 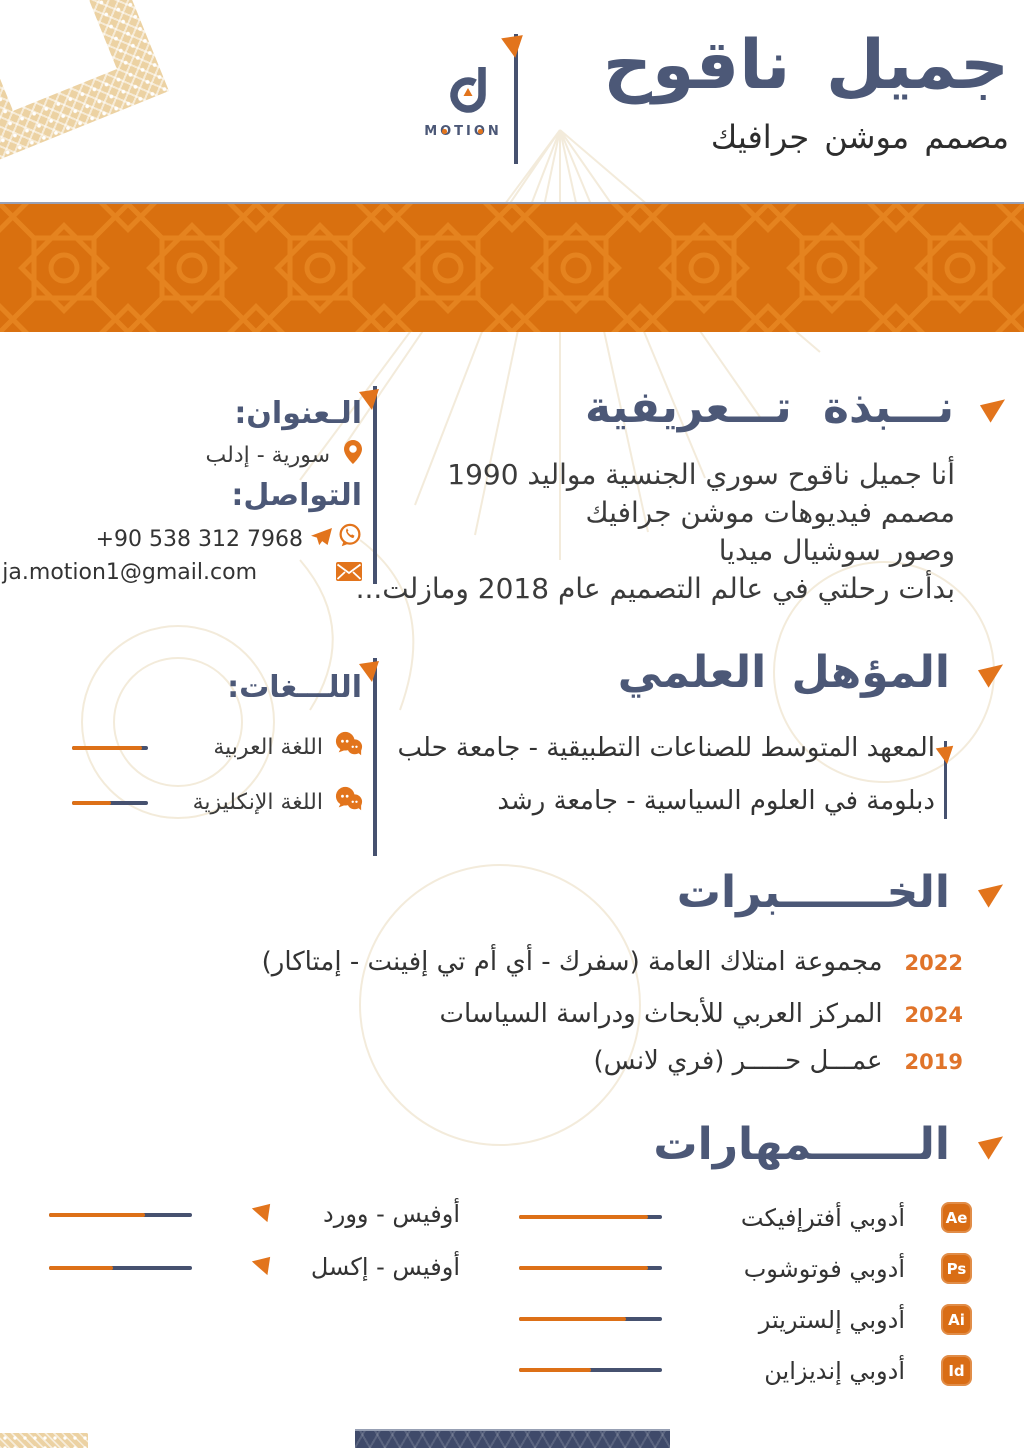 What do you see at coordinates (294, 687) in the screenshot?
I see `languages-title: اللـــغات:` at bounding box center [294, 687].